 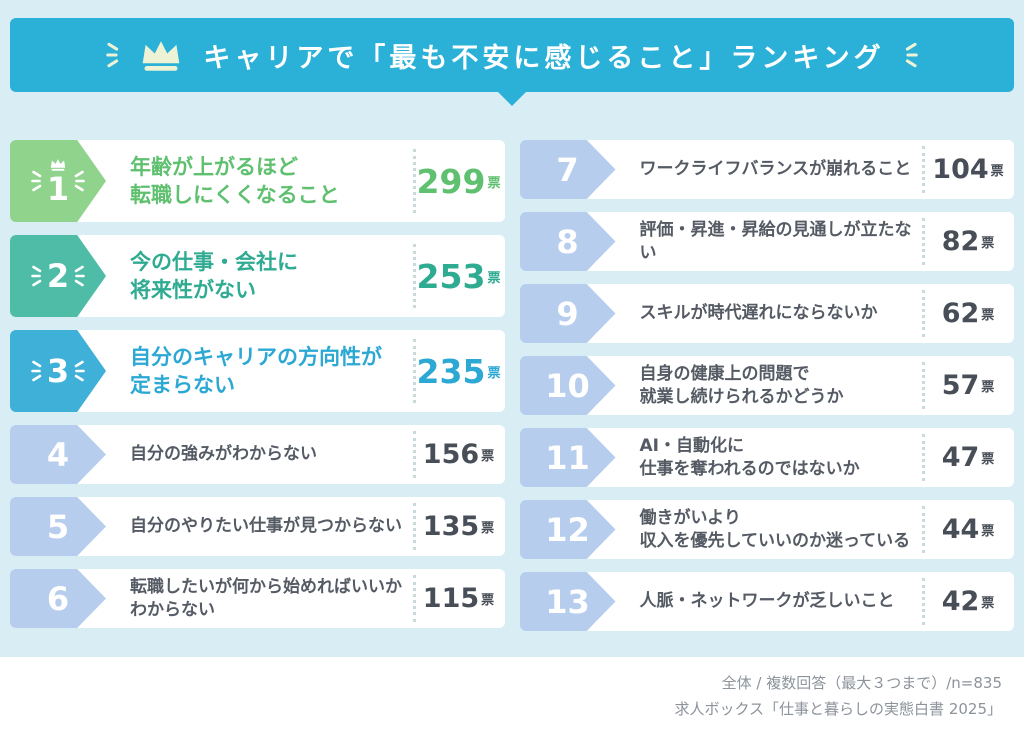 I want to click on rank-badge-8: 8, so click(x=567, y=241).